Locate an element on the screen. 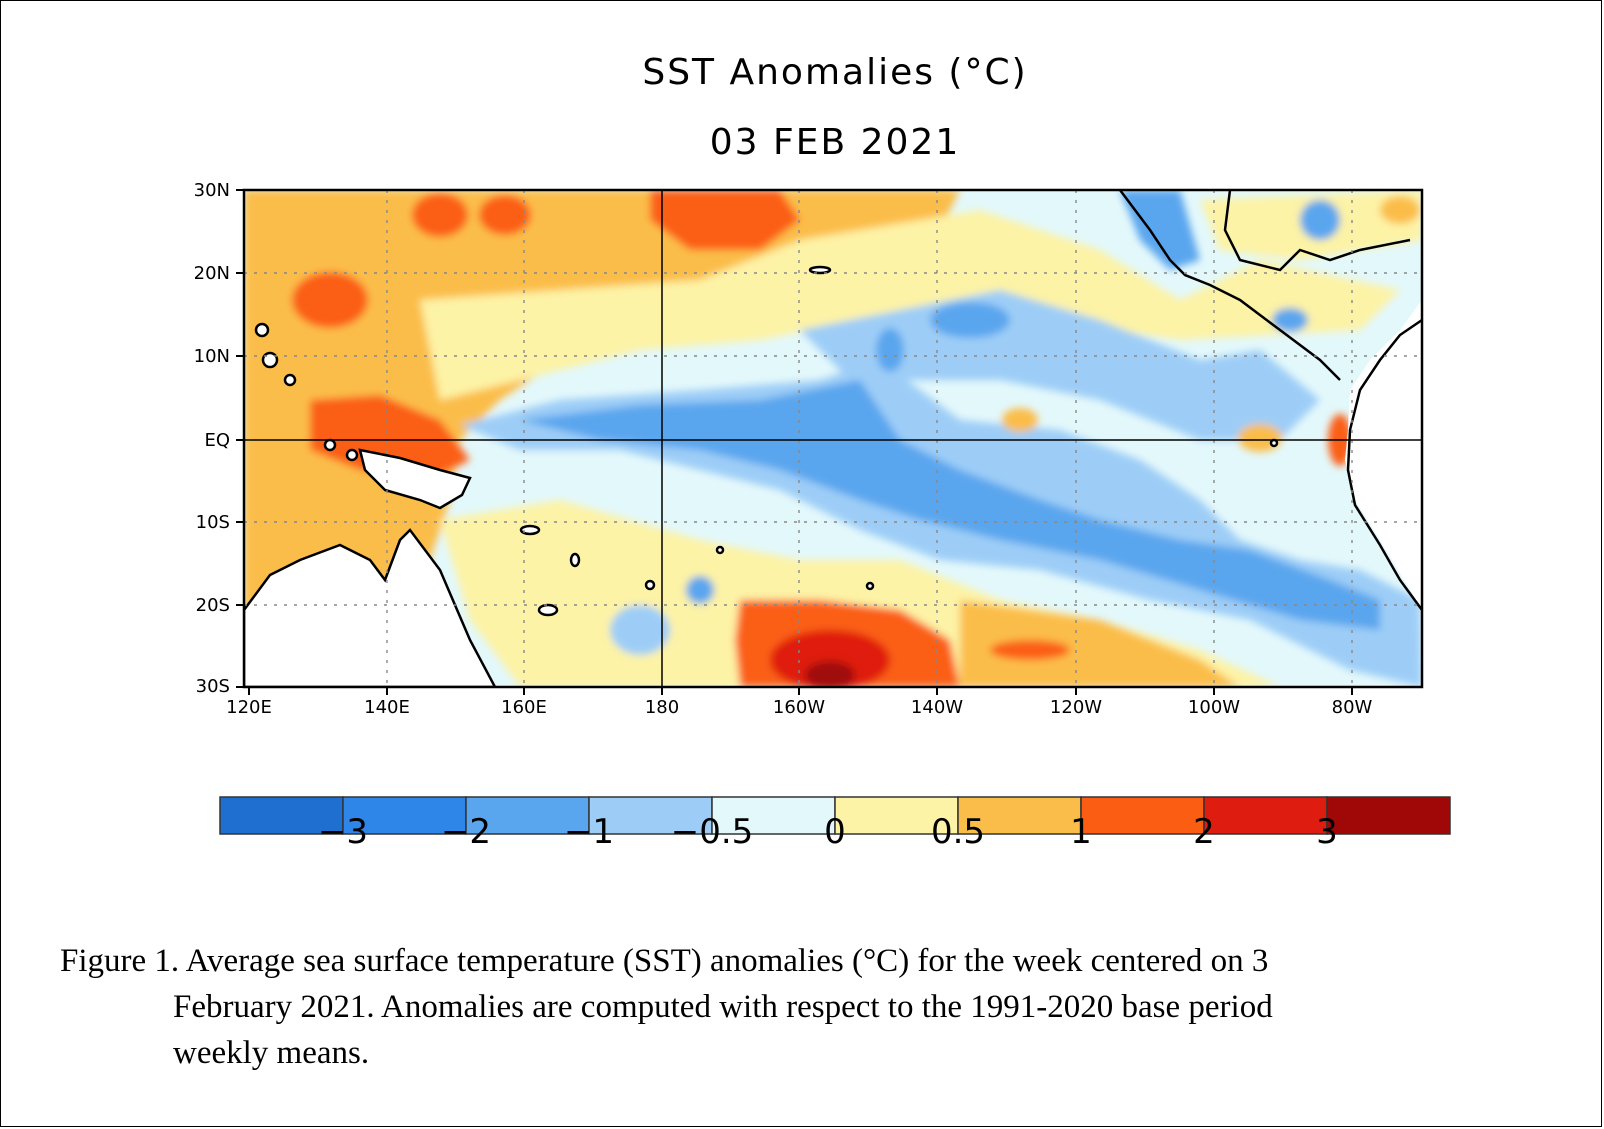  colorbar-label-neg1: −1 is located at coordinates (589, 832).